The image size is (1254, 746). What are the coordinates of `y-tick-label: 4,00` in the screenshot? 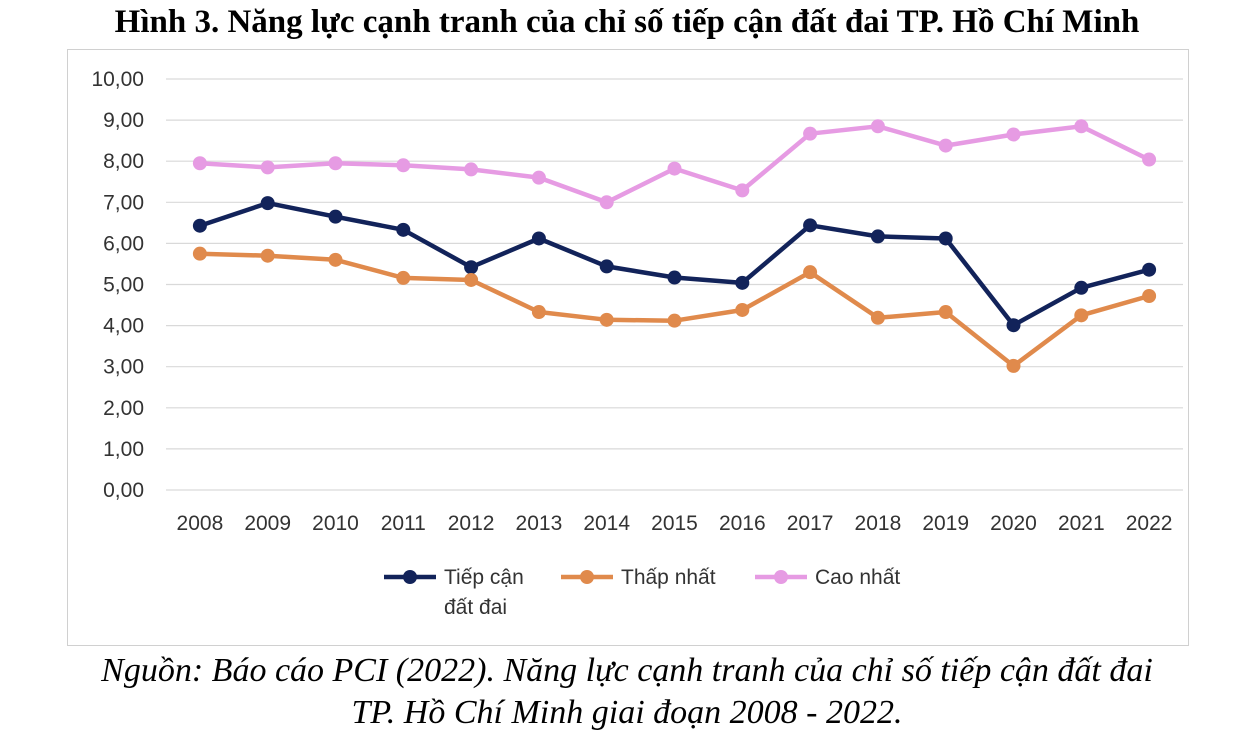 It's located at (123, 326).